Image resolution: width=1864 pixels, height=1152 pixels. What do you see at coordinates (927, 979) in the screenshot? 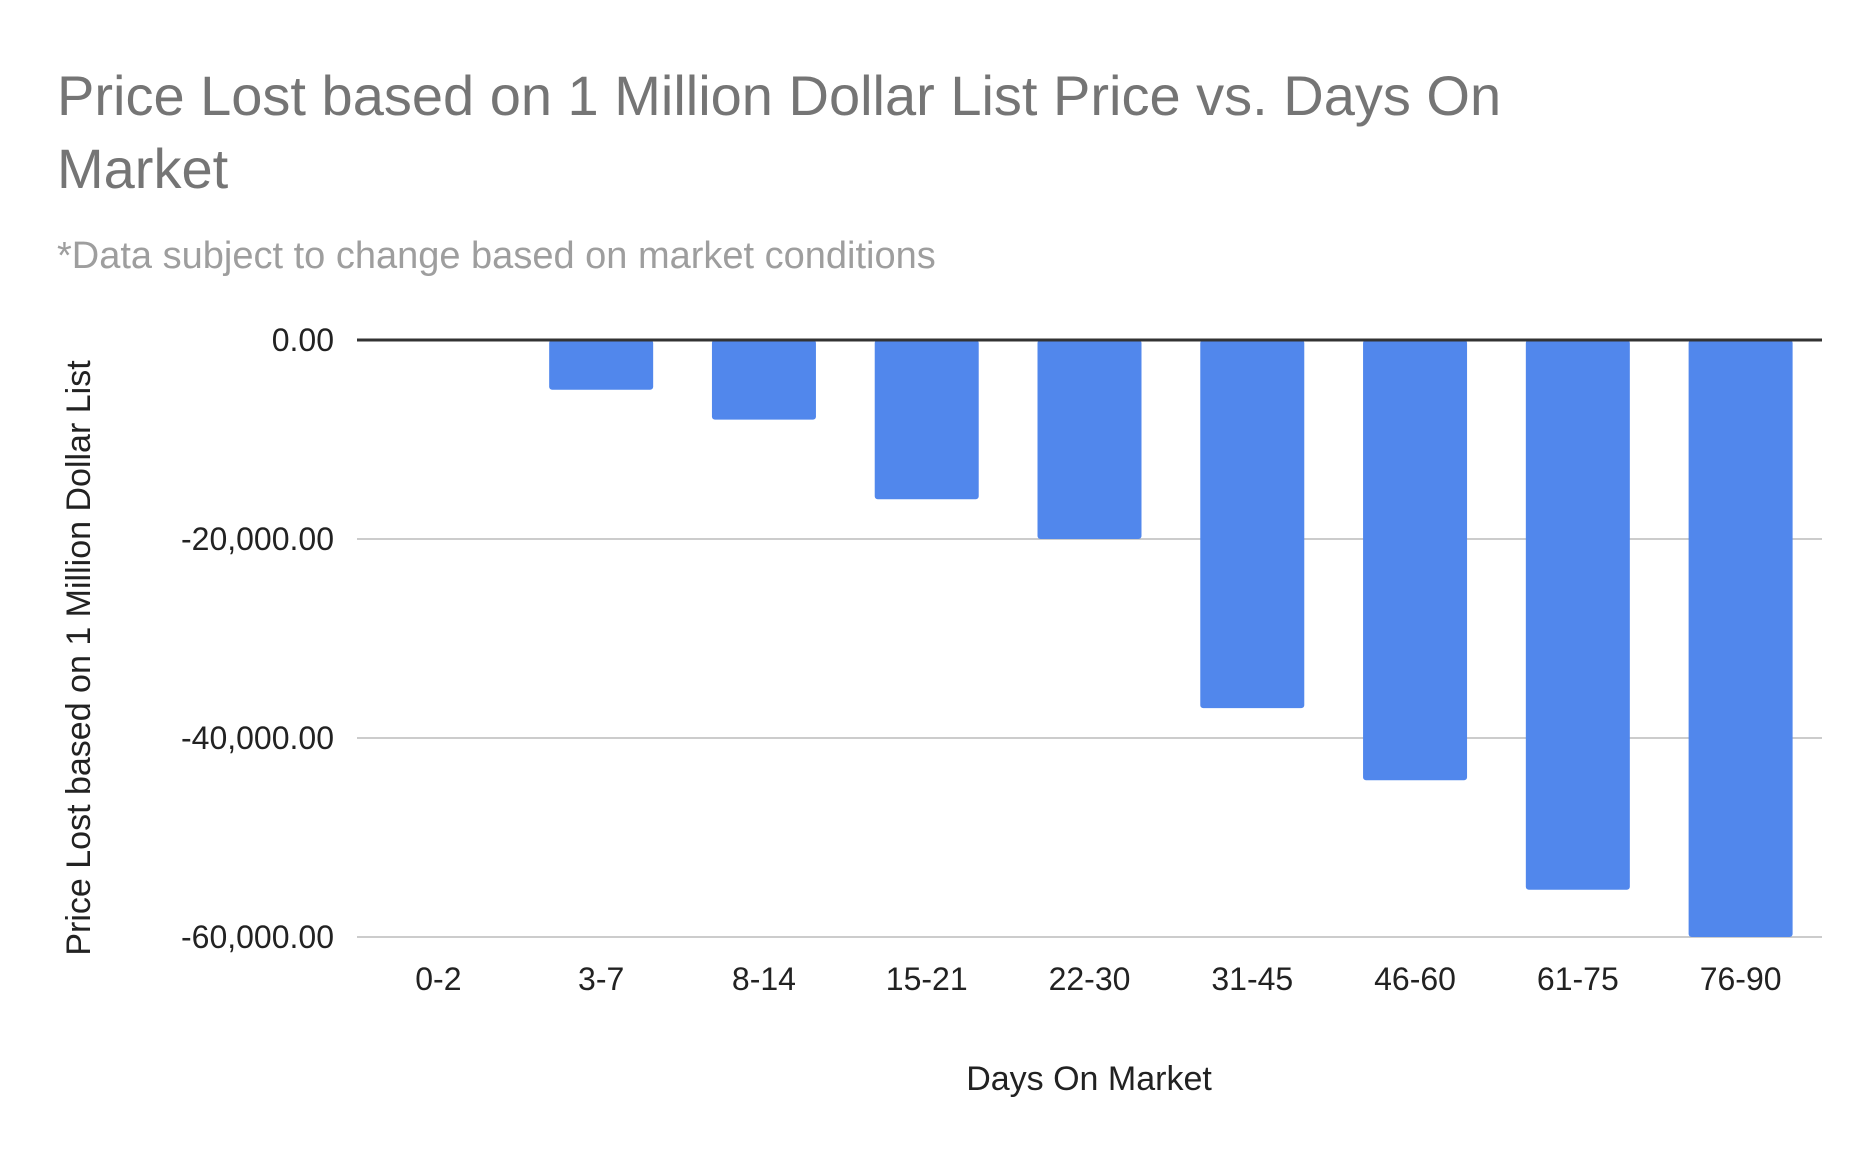
I see `x-tick-label: 15-21` at bounding box center [927, 979].